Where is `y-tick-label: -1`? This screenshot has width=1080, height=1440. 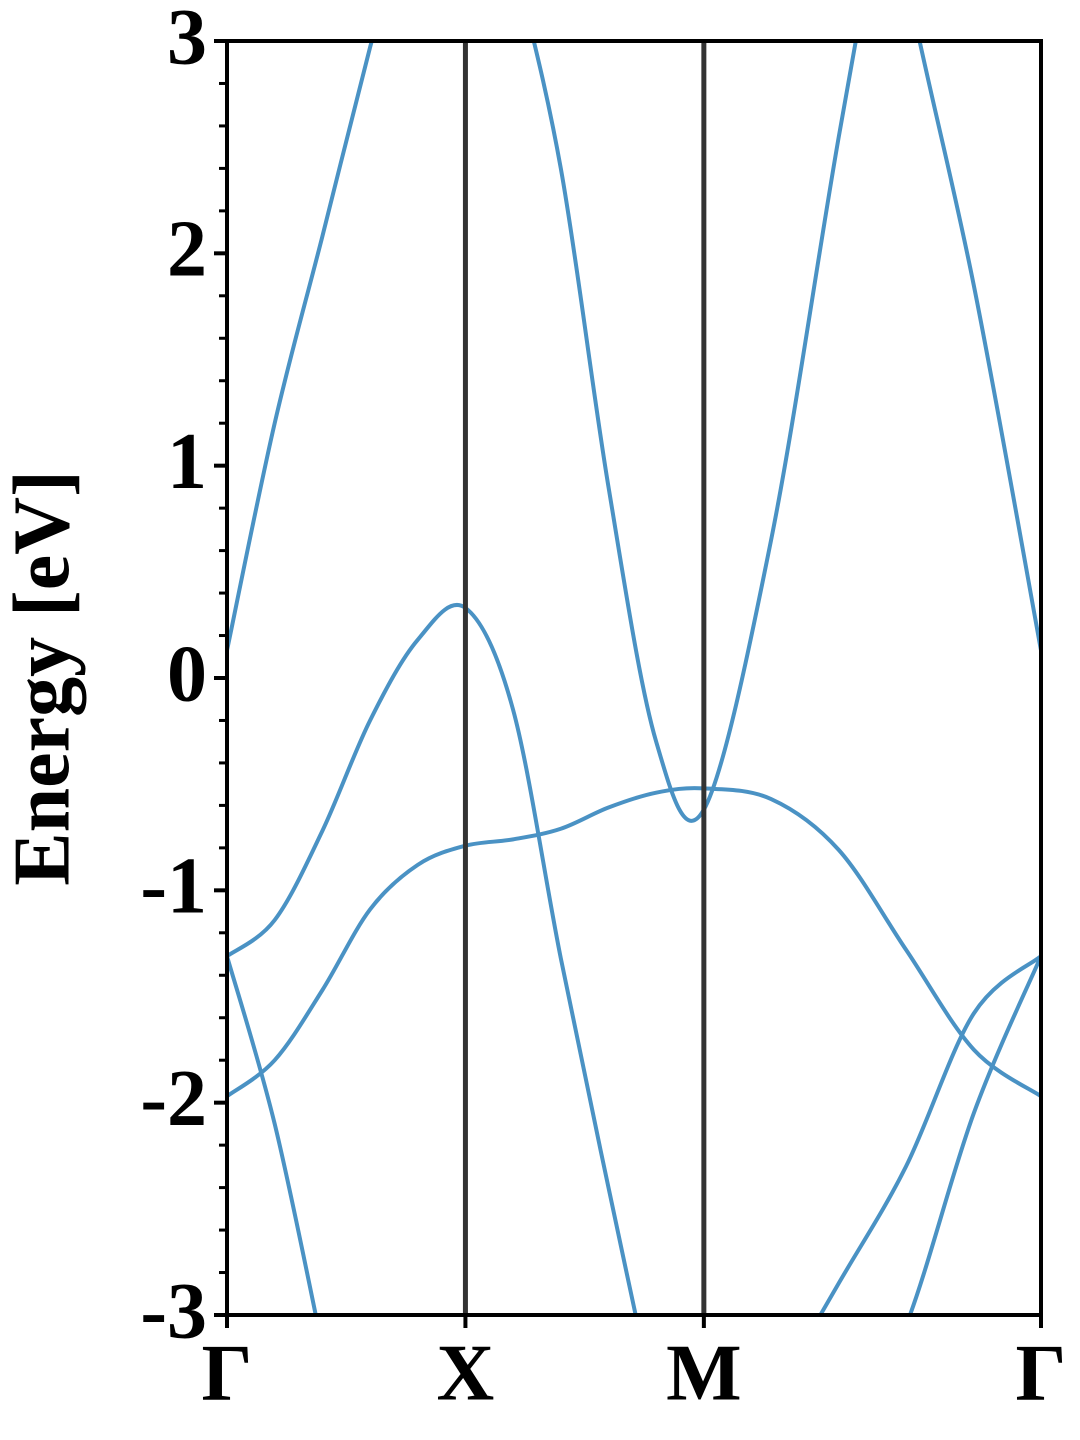
y-tick-label: -1 is located at coordinates (173, 887).